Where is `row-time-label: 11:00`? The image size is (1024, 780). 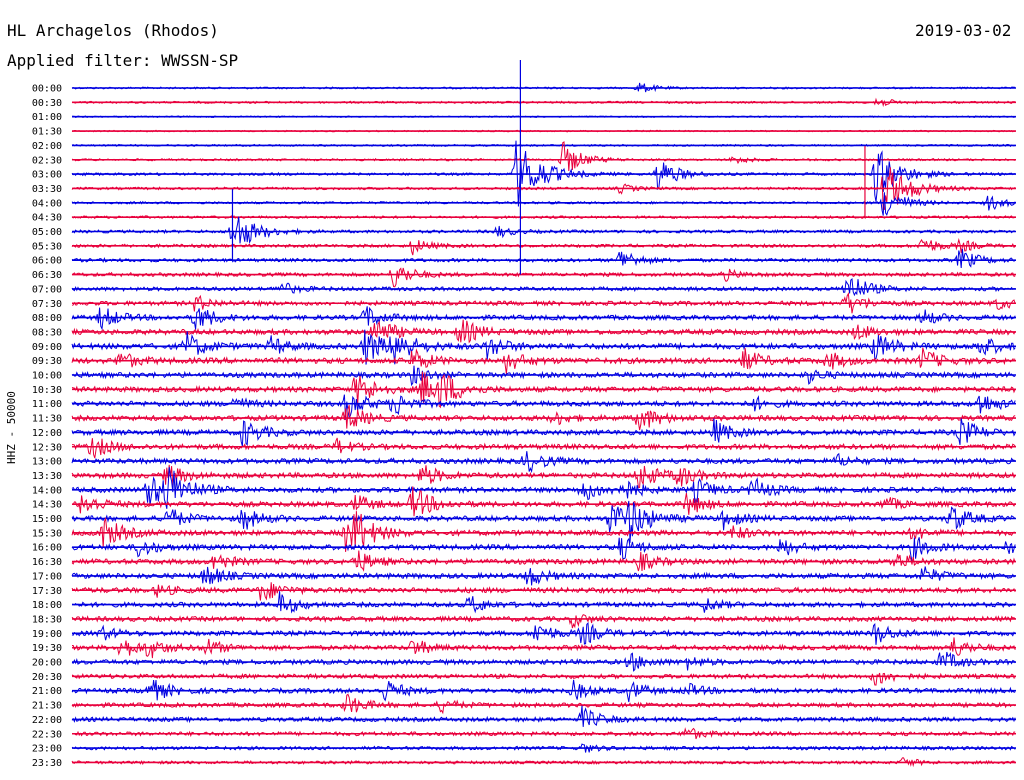 row-time-label: 11:00 is located at coordinates (47, 404).